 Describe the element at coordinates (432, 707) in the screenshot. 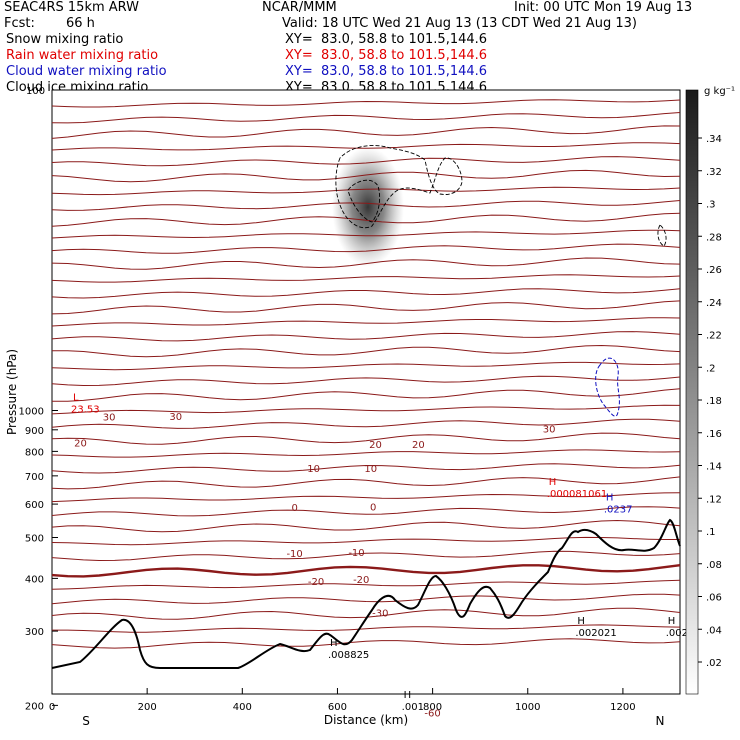

I see `x-tick-label: 800` at that location.